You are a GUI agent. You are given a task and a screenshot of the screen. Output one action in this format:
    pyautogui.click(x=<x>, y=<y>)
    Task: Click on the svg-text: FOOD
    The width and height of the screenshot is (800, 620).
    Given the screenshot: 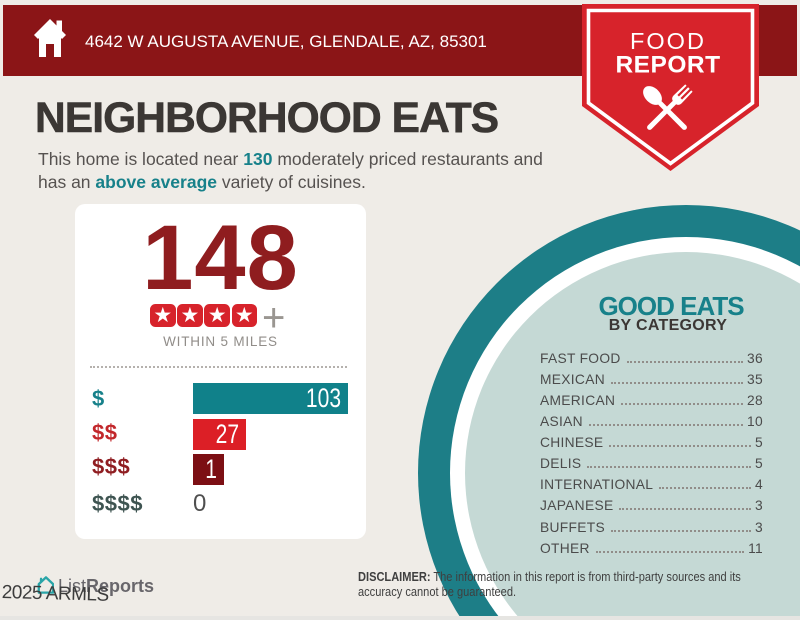 What is the action you would take?
    pyautogui.click(x=668, y=41)
    